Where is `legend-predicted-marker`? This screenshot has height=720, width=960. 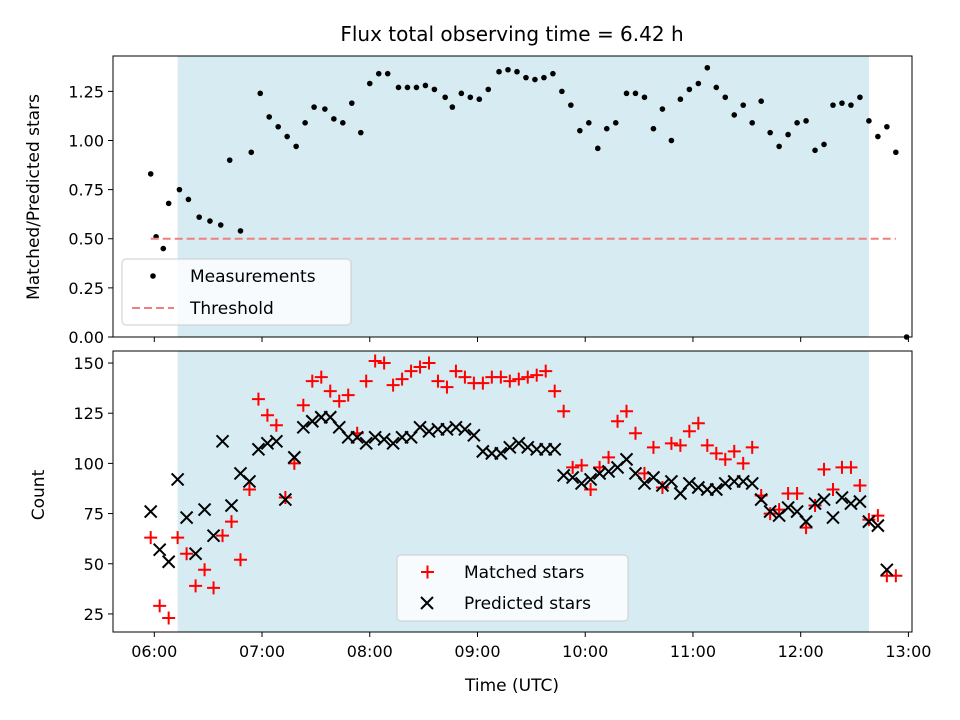 legend-predicted-marker is located at coordinates (427, 603).